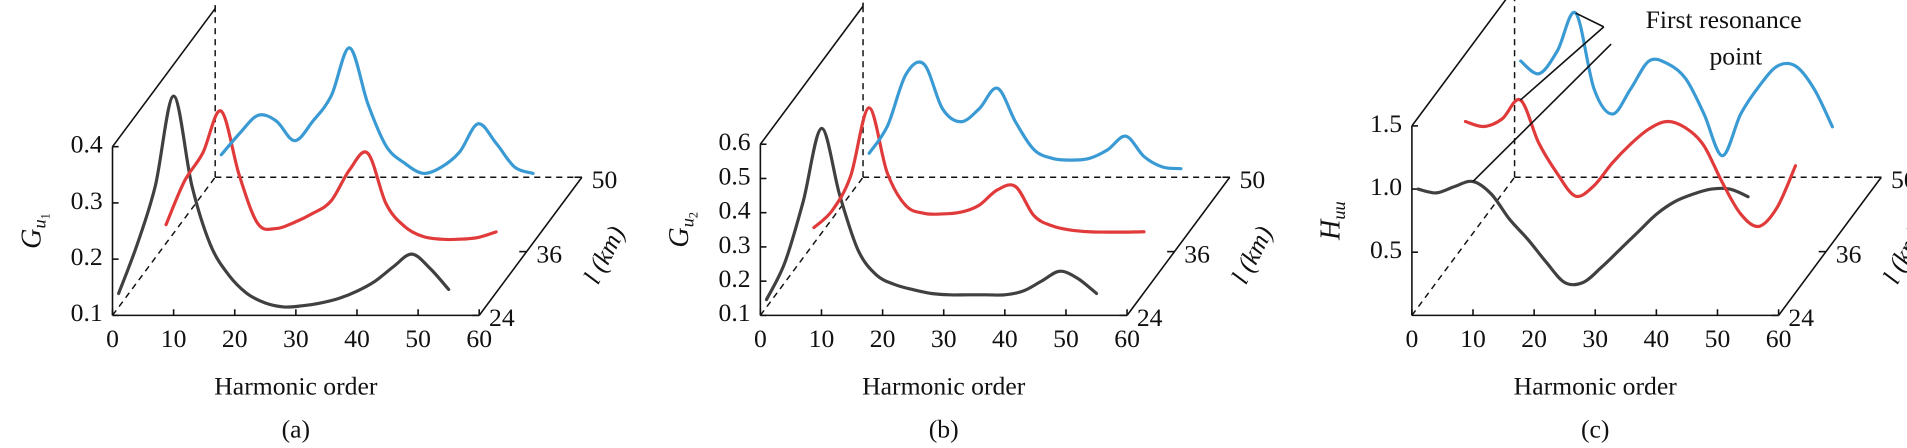 The width and height of the screenshot is (1907, 448). I want to click on y-axis-label: Gu2, so click(683, 230).